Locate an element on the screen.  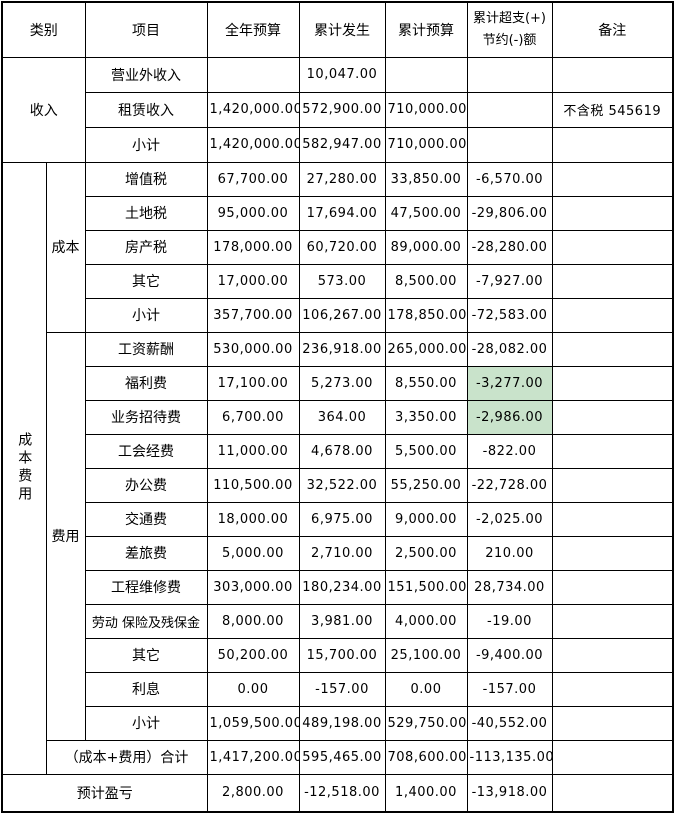
cell-annual: 303,000.00 is located at coordinates (253, 587).